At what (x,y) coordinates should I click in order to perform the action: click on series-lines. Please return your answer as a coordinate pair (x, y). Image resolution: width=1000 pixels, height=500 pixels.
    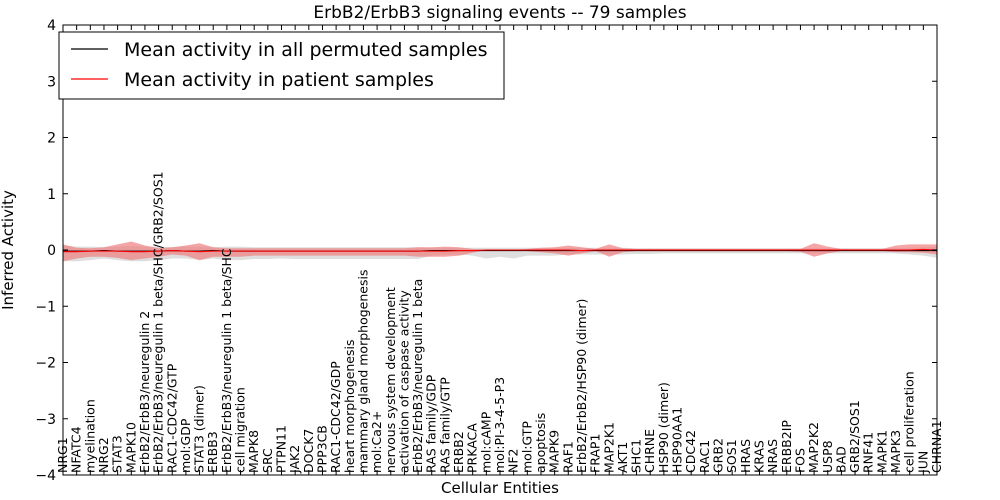
    Looking at the image, I should click on (500, 250).